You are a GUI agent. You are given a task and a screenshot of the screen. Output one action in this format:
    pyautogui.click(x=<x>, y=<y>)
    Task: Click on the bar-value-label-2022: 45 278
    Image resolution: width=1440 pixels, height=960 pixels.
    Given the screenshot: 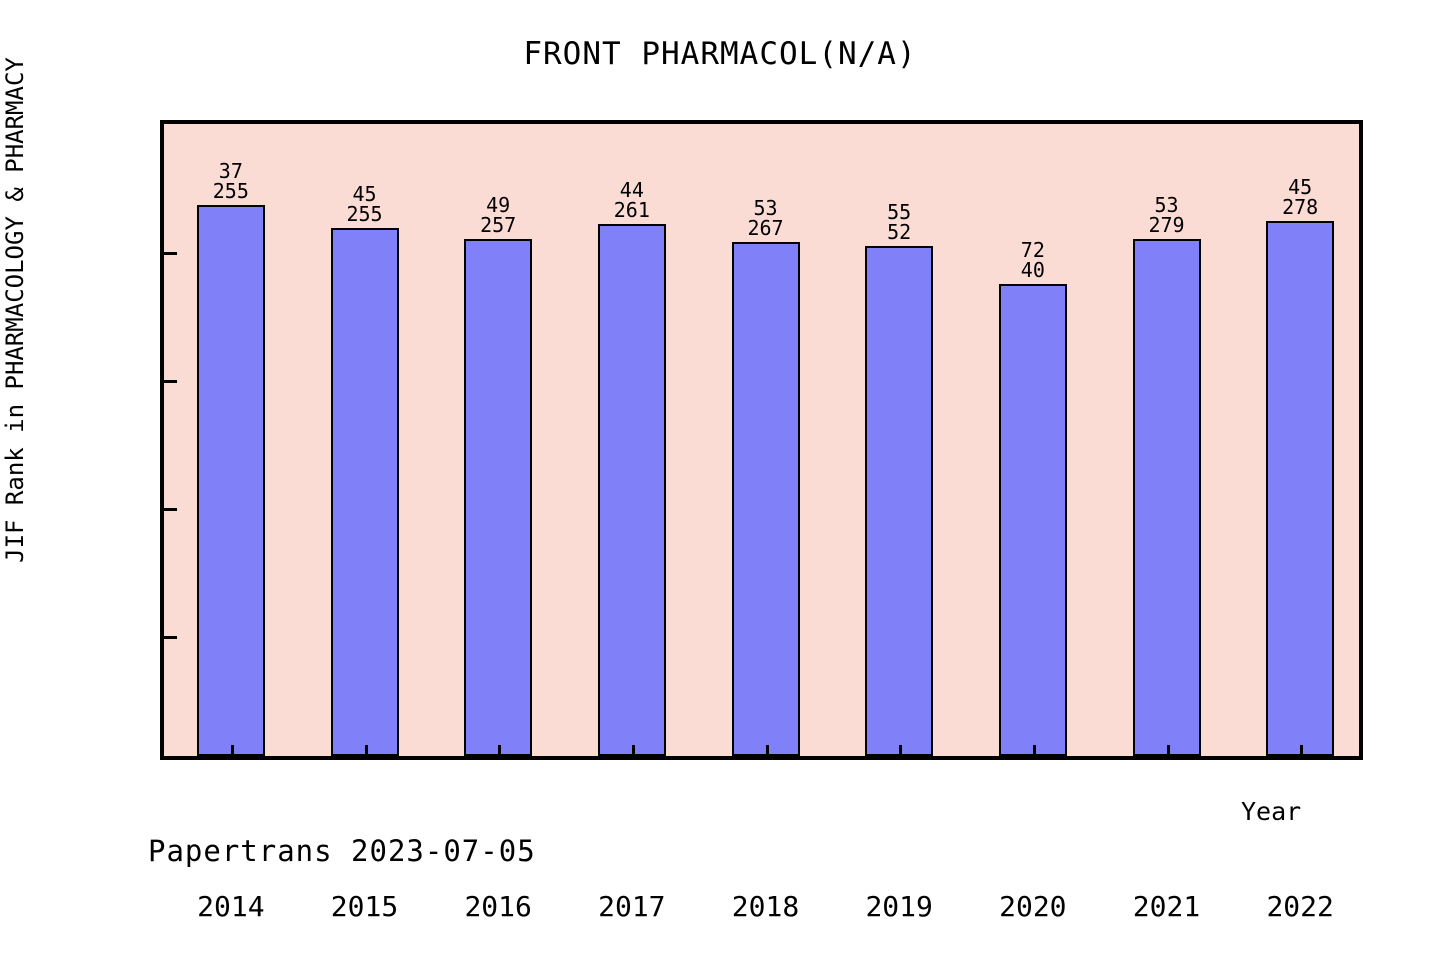 What is the action you would take?
    pyautogui.click(x=1300, y=197)
    